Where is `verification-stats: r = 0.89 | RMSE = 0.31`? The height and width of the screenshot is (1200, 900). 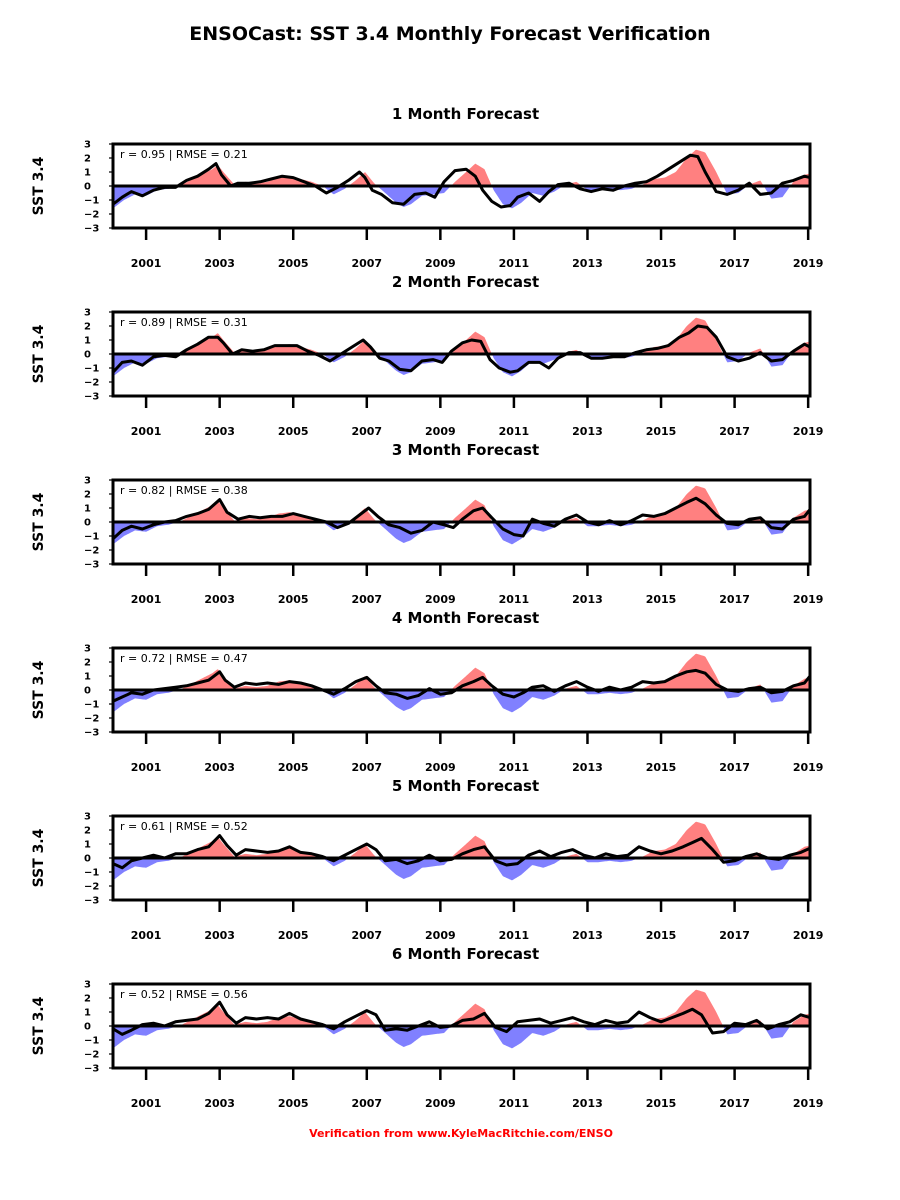
verification-stats: r = 0.89 | RMSE = 0.31 is located at coordinates (184, 322).